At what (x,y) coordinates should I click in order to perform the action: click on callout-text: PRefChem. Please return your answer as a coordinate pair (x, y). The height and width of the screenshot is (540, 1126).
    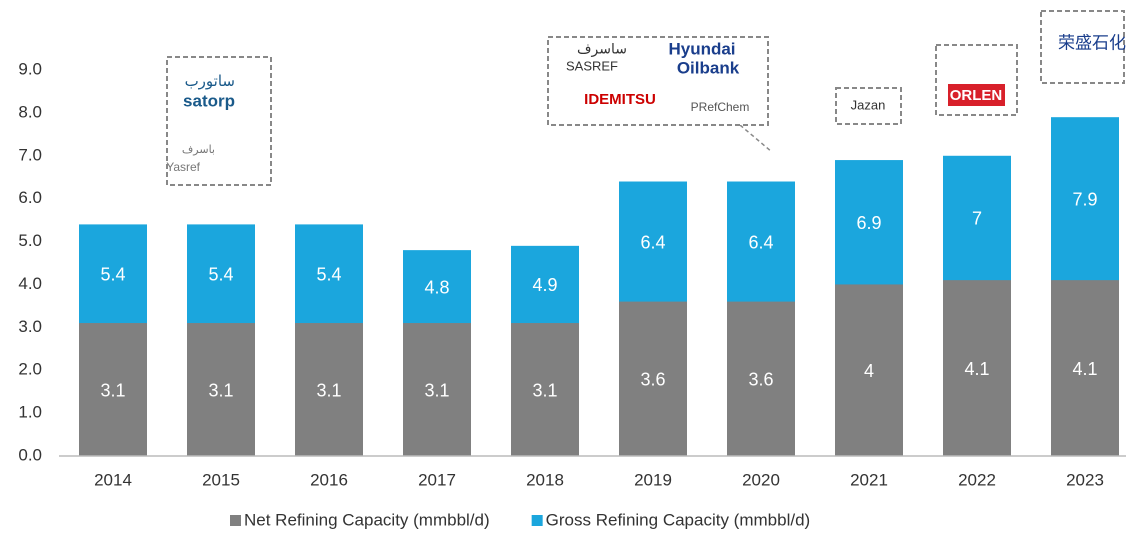
    Looking at the image, I should click on (720, 107).